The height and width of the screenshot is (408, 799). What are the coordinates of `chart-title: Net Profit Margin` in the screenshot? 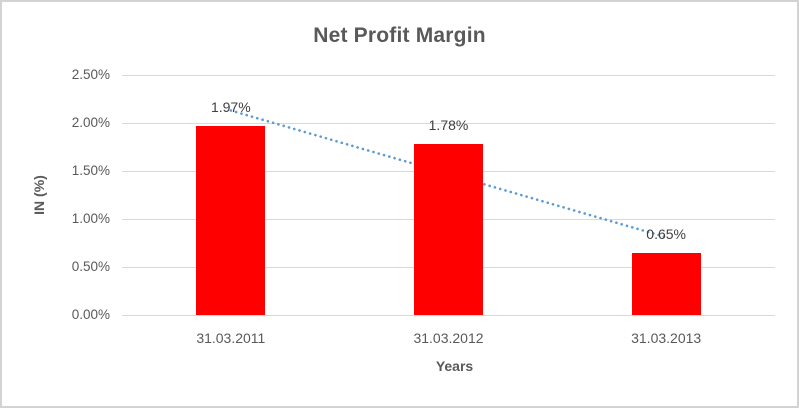 It's located at (399, 35).